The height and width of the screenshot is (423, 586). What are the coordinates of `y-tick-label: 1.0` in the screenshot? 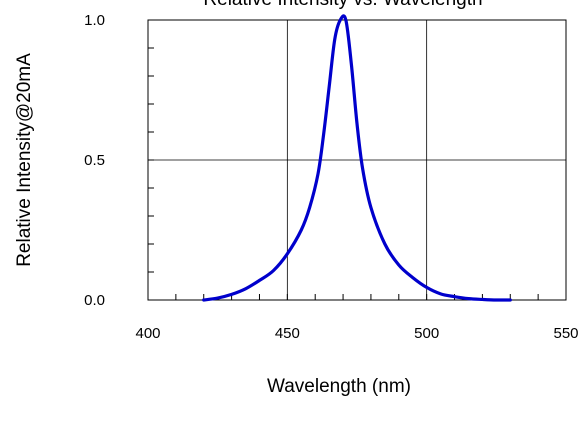 It's located at (94, 20).